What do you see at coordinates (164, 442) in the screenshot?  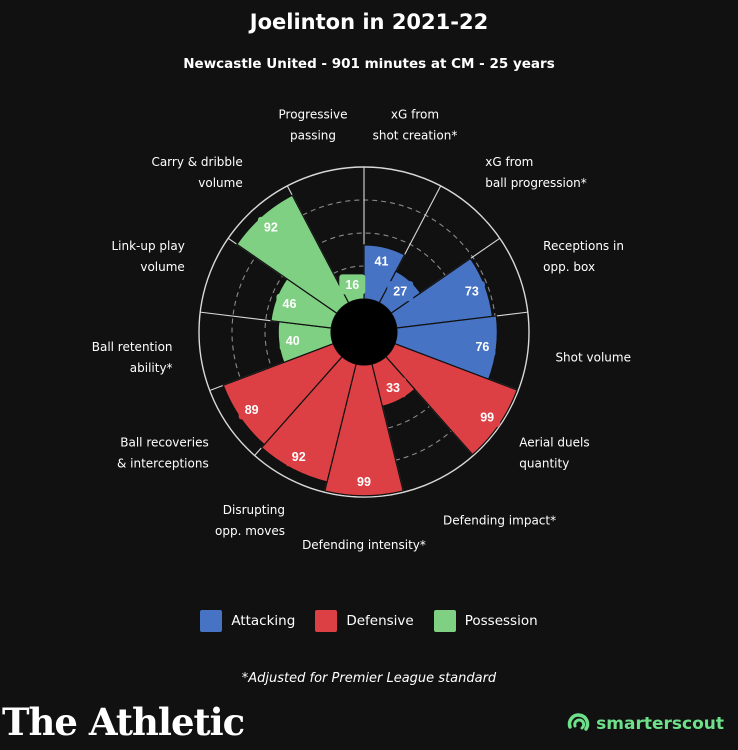 I see `category-label-9-line-1: Ball recoveries` at bounding box center [164, 442].